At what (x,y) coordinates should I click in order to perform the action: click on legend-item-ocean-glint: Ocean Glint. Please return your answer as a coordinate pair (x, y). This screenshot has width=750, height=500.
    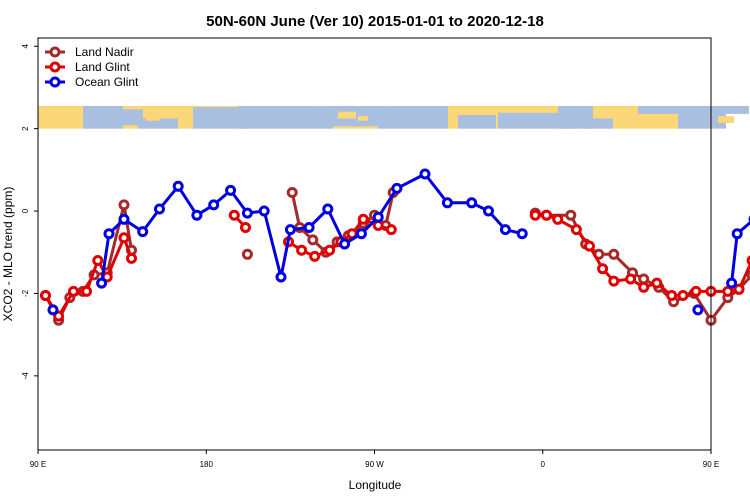
    Looking at the image, I should click on (92, 82).